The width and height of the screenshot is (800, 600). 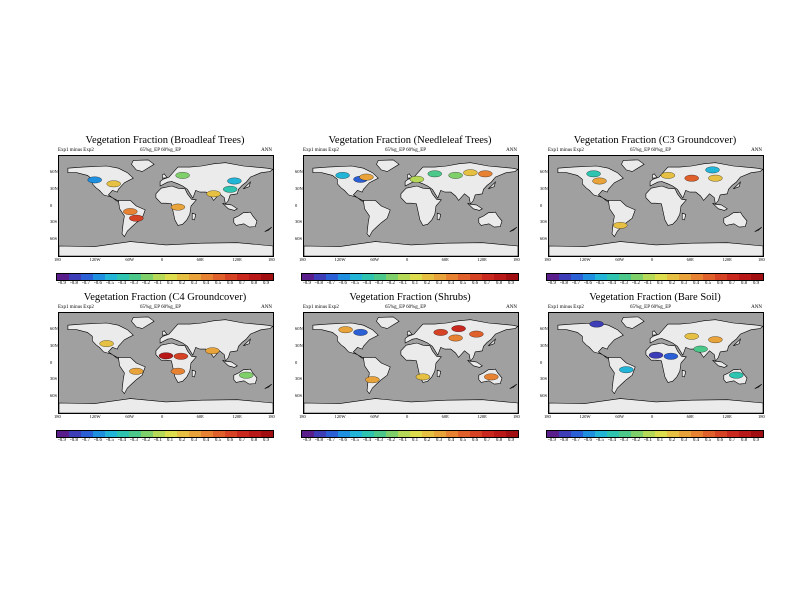 What do you see at coordinates (590, 183) in the screenshot?
I see `continent-north-america` at bounding box center [590, 183].